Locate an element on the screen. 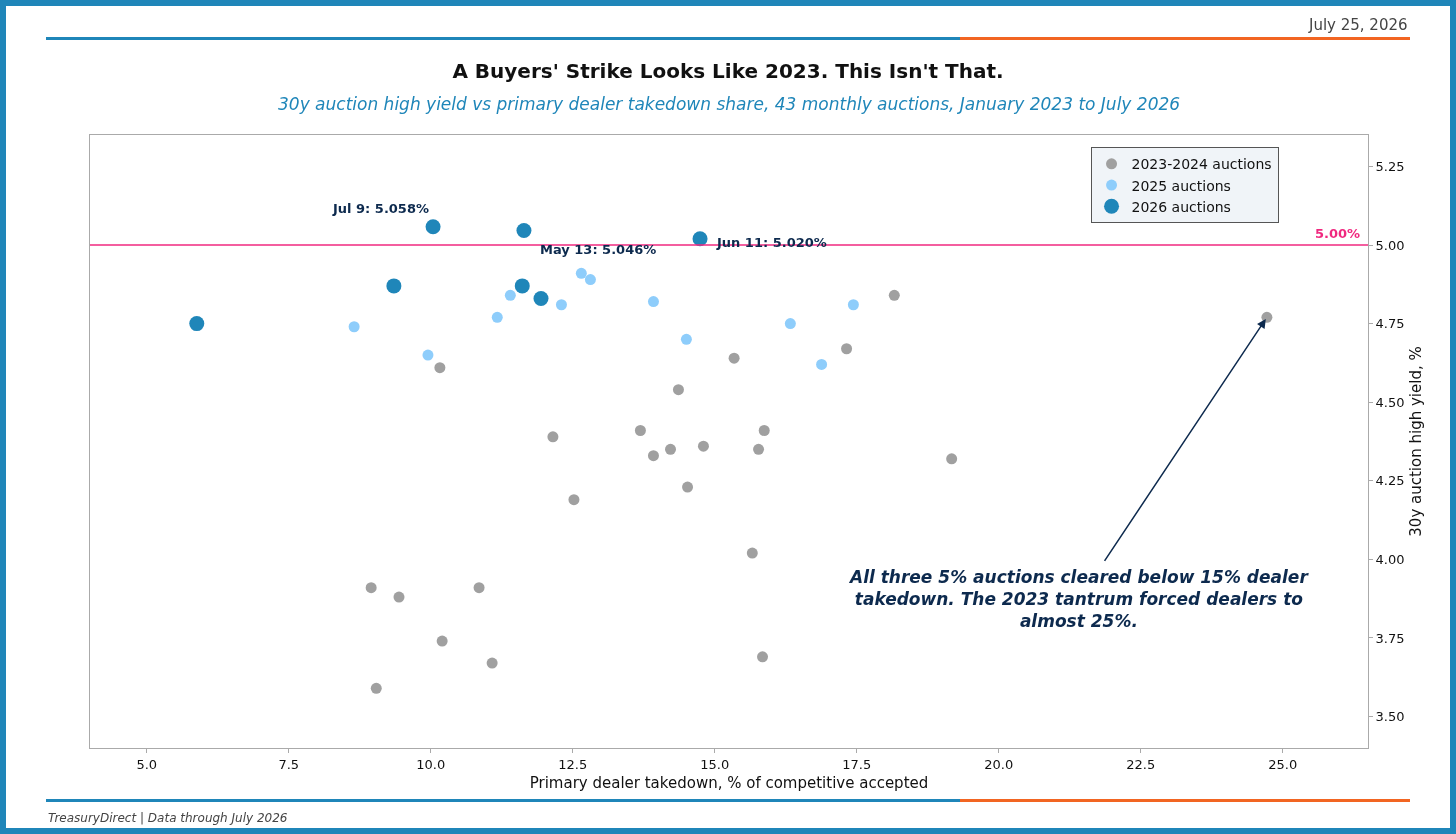  text: TreasuryDirect | Data through July 2026 is located at coordinates (168, 818).